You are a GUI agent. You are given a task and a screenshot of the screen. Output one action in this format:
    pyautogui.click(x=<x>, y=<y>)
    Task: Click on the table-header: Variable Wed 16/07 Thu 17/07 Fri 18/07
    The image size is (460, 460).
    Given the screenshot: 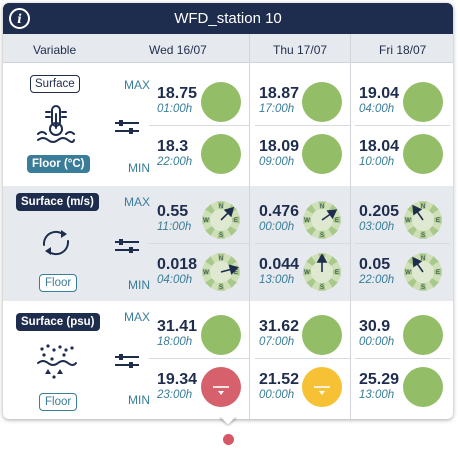 What is the action you would take?
    pyautogui.click(x=228, y=48)
    